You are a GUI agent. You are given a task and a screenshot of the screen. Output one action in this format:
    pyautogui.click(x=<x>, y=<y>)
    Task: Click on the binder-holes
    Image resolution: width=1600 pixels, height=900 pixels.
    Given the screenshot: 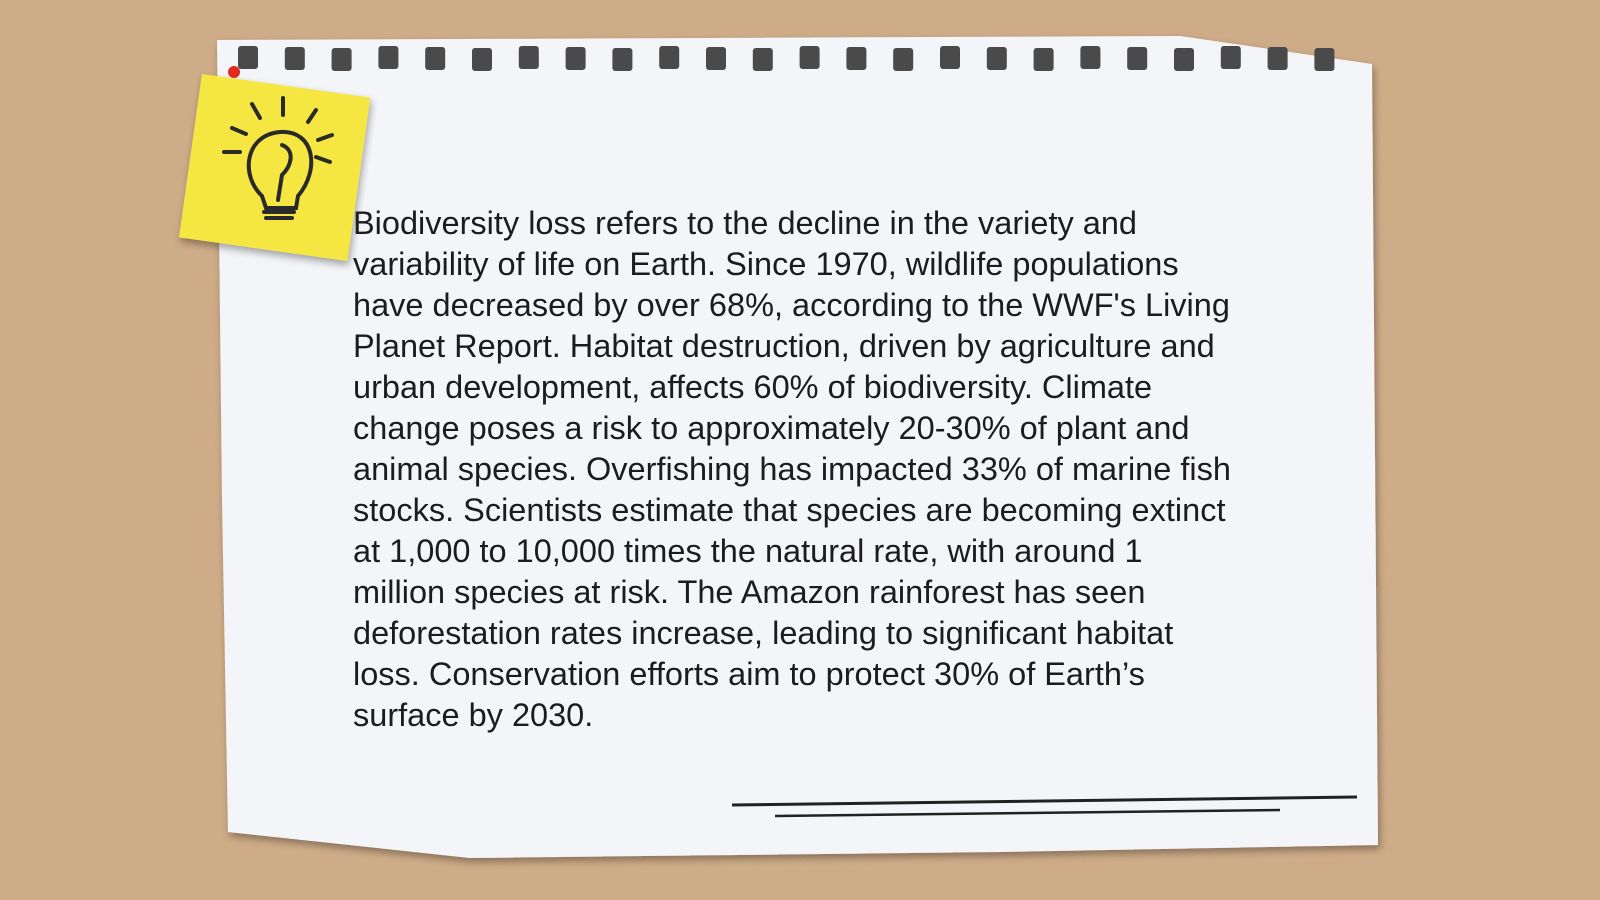 What is the action you would take?
    pyautogui.click(x=786, y=58)
    